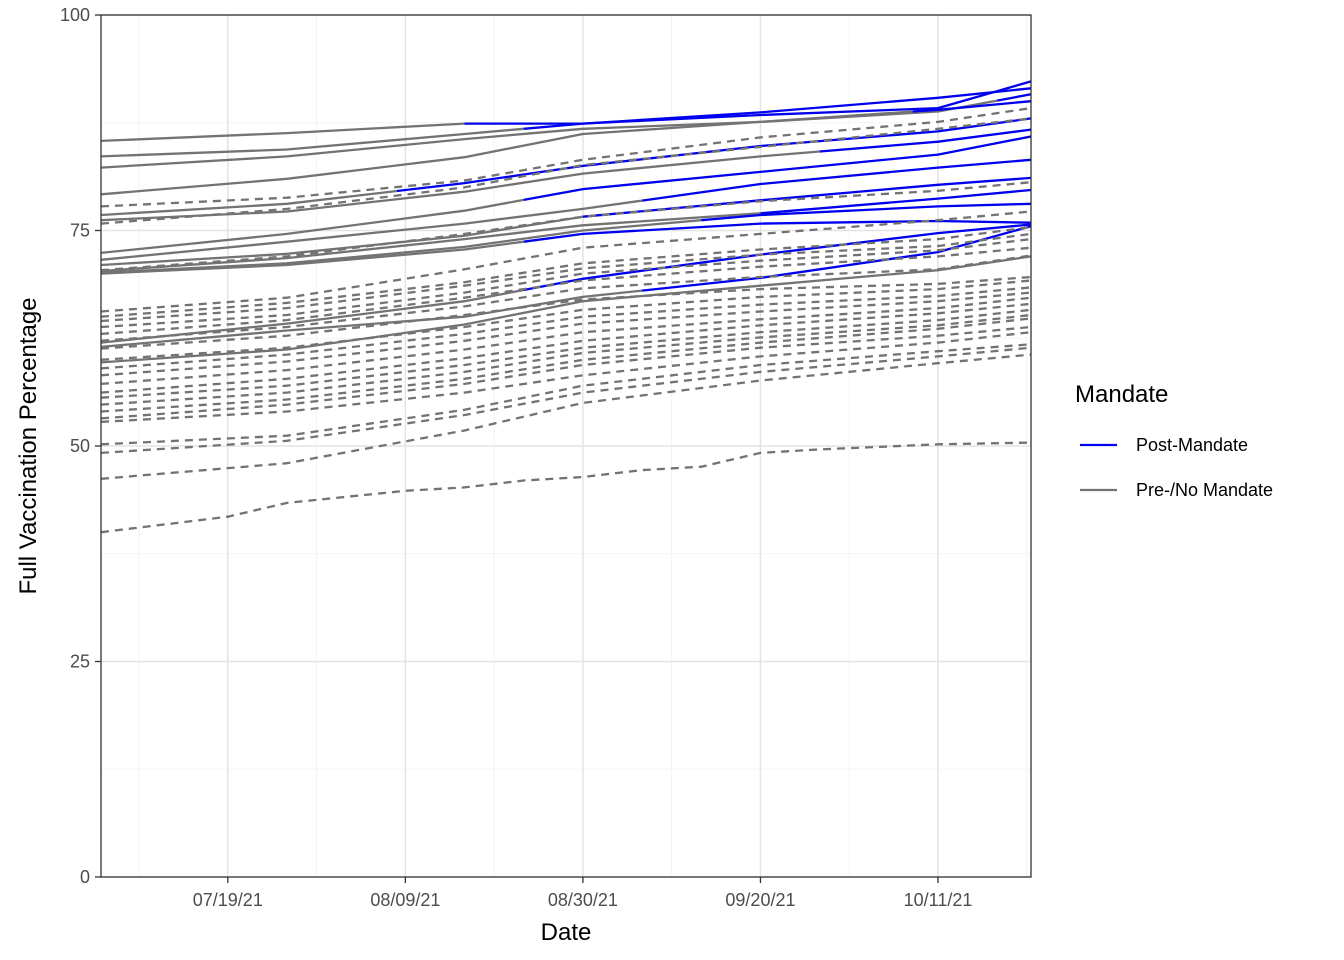  Describe the element at coordinates (938, 900) in the screenshot. I see `x-tick-label: 10/11/21` at that location.